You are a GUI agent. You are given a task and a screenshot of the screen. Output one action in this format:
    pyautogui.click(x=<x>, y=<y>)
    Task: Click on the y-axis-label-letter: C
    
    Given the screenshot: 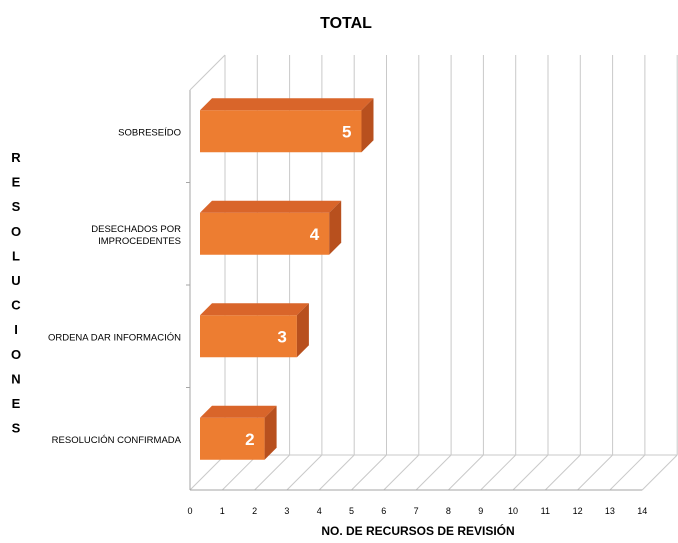 What is the action you would take?
    pyautogui.click(x=16, y=305)
    